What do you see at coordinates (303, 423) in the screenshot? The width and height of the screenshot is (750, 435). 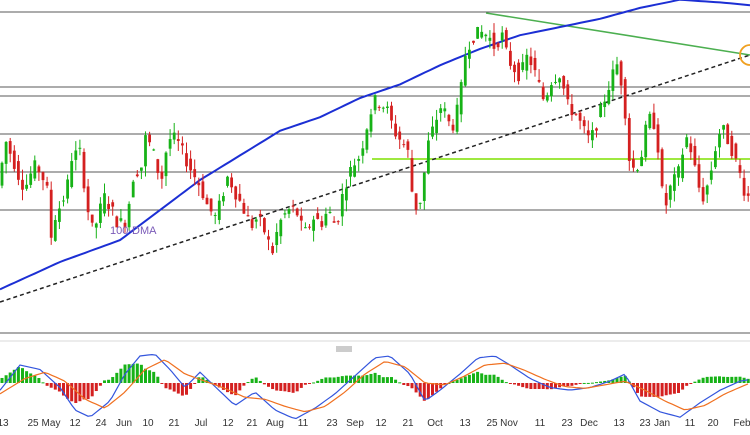 I see `x-tick-label-12: 11` at bounding box center [303, 423].